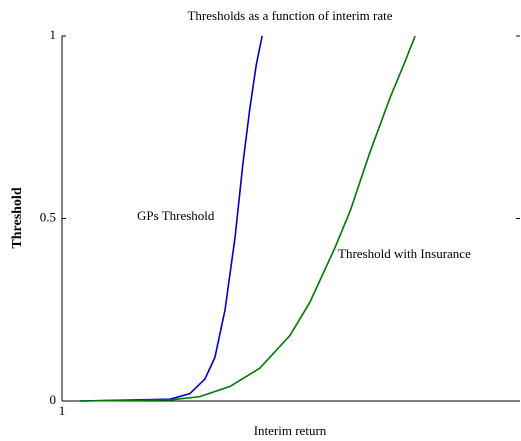  Describe the element at coordinates (404, 253) in the screenshot. I see `series-label: Threshold with Insurance` at that location.